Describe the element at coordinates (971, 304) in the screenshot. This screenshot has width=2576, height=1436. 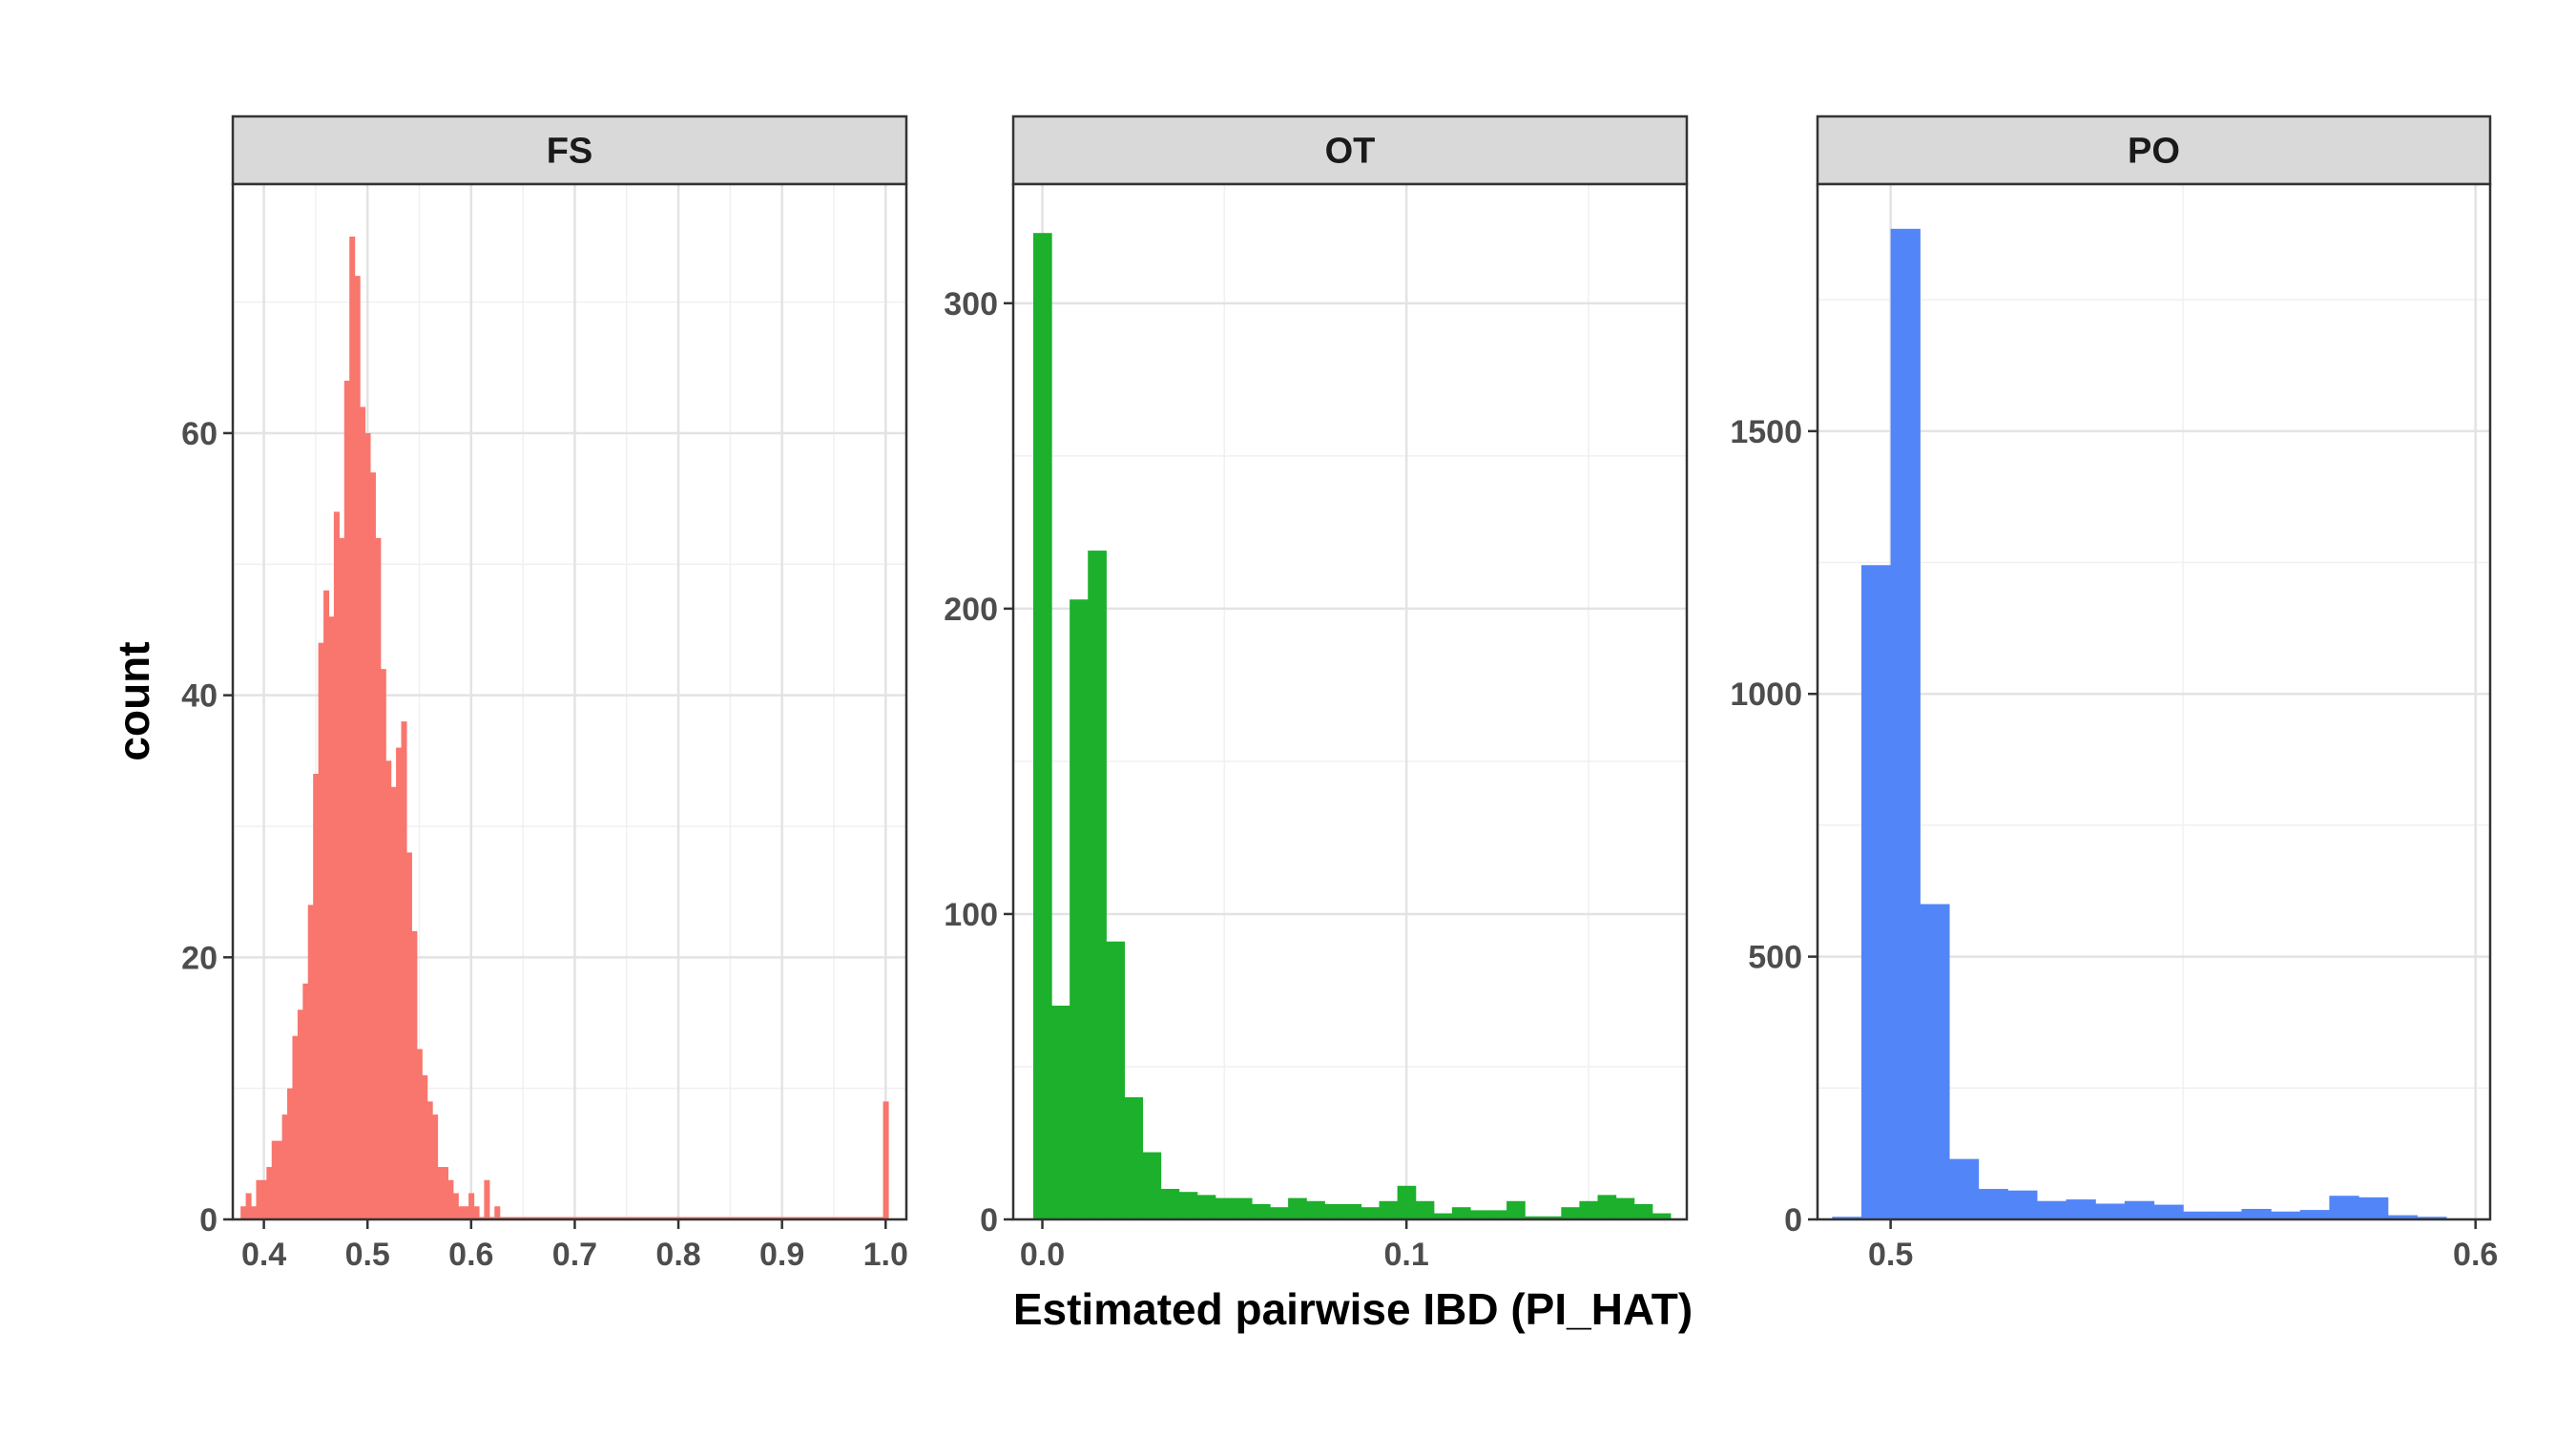
I see `y-tick-label: 300` at that location.